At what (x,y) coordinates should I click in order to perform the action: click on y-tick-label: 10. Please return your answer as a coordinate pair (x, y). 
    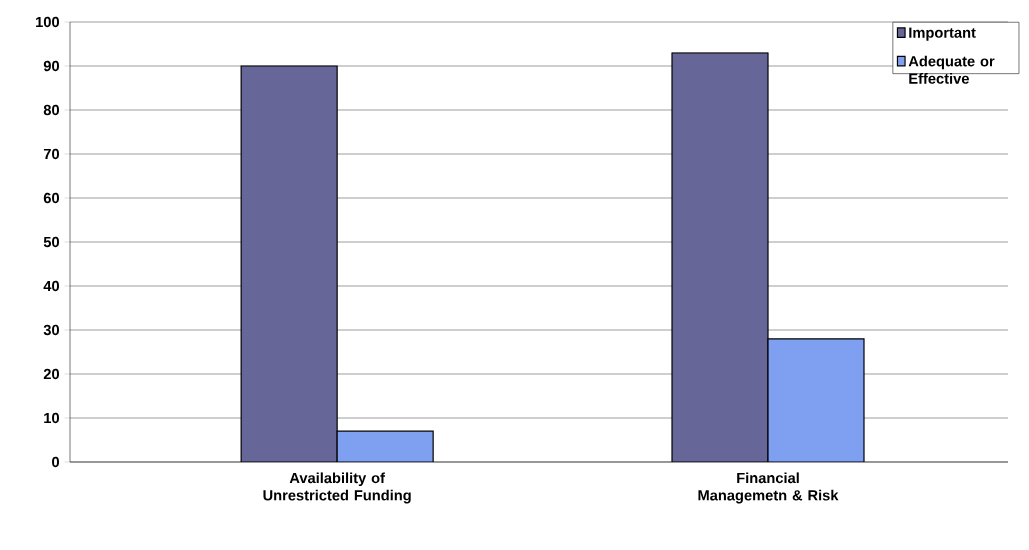
    Looking at the image, I should click on (51, 418).